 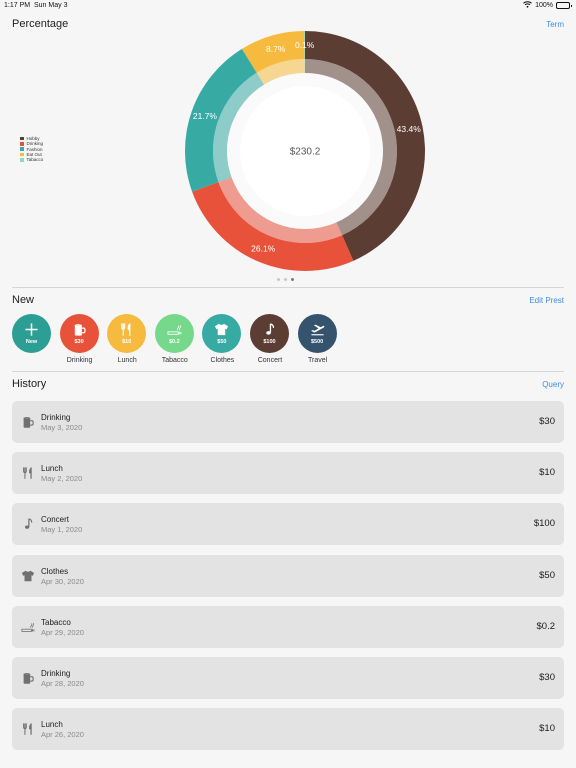 I want to click on status-bar: 1:17 PM Sun May 3 100%, so click(x=288, y=6).